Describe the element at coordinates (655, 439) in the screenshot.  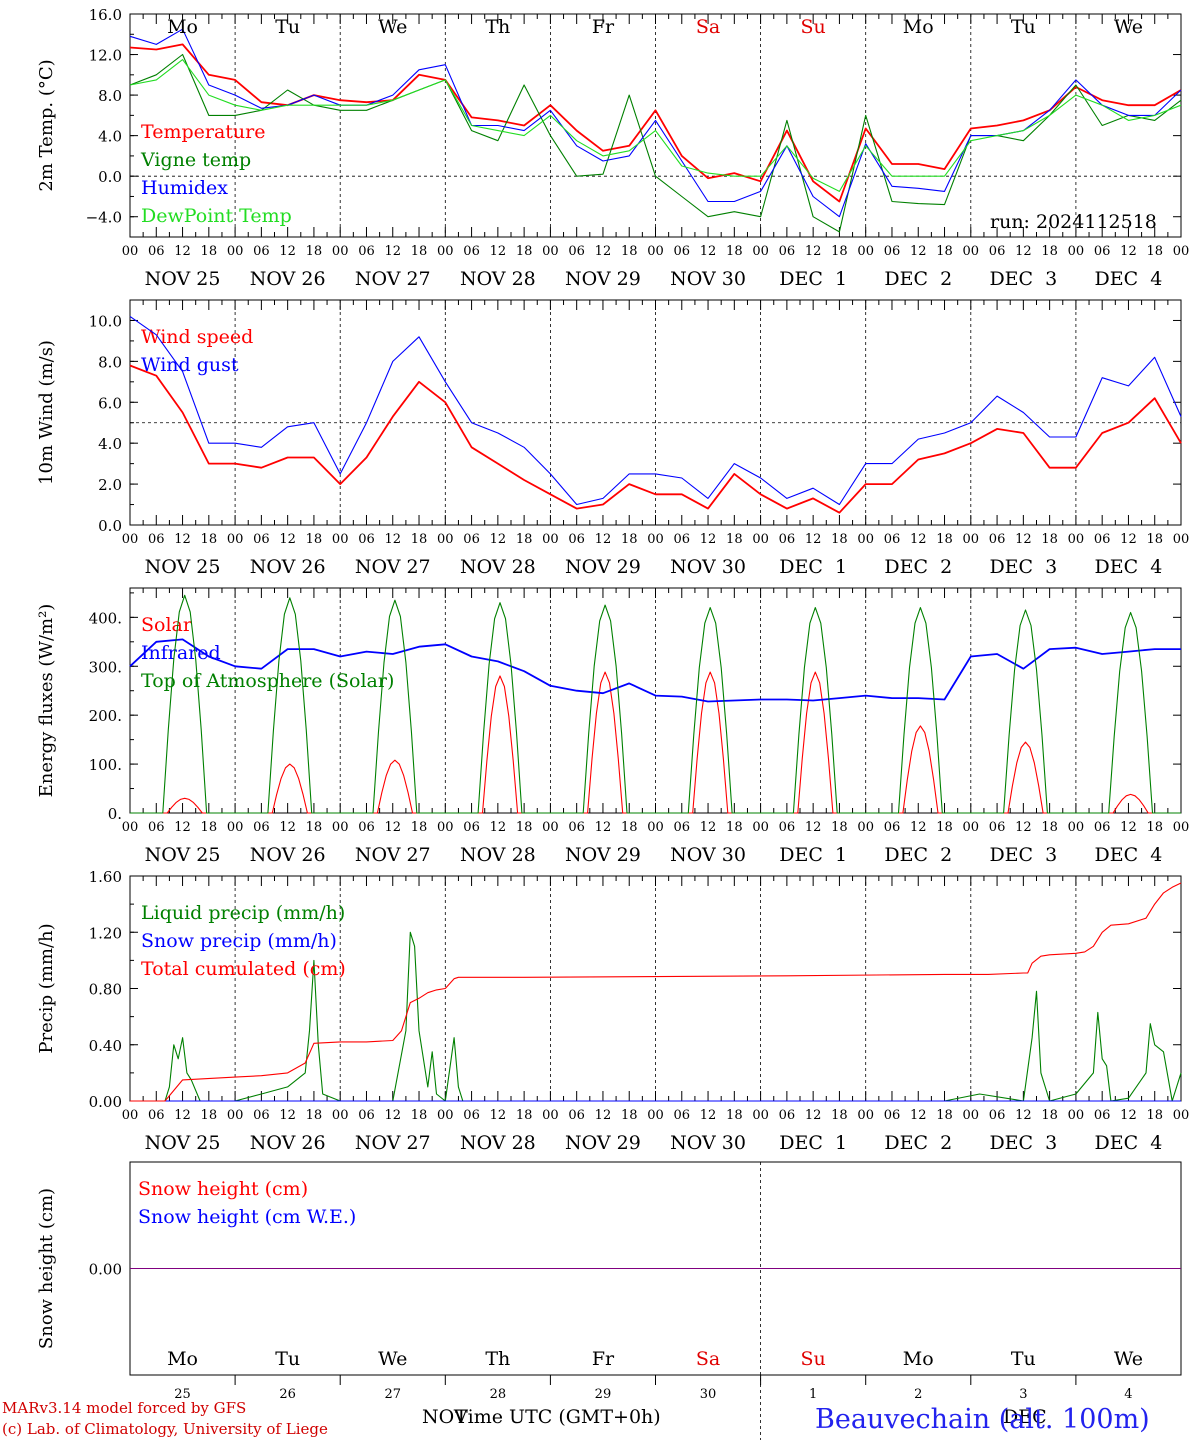
I see `series-line-wind-speed` at that location.